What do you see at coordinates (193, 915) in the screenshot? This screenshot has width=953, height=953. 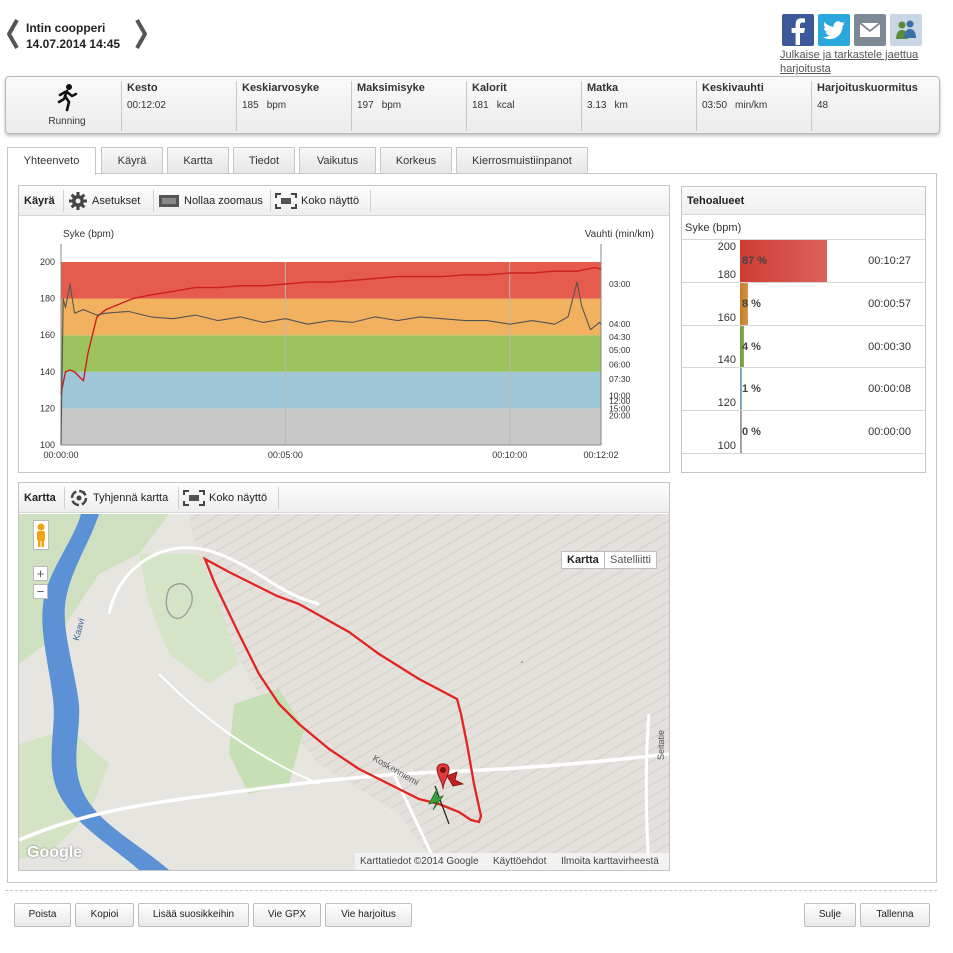 I see `add-favorite-button: Lisää suosikkeihin` at bounding box center [193, 915].